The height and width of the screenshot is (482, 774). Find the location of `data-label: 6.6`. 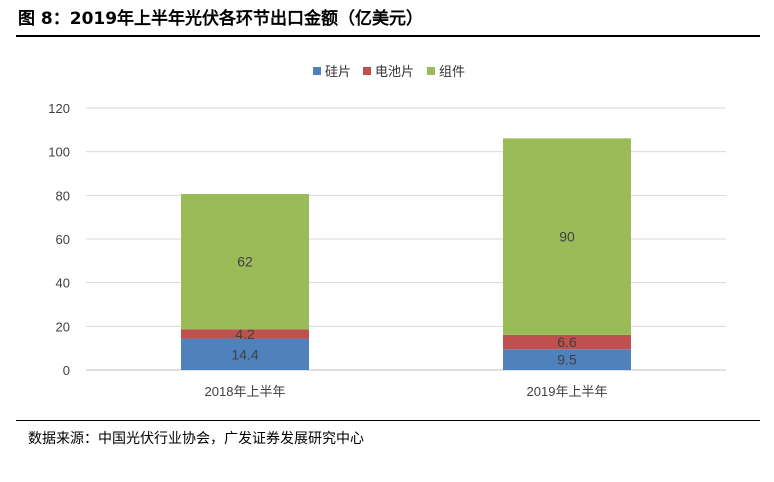

data-label: 6.6 is located at coordinates (567, 342).